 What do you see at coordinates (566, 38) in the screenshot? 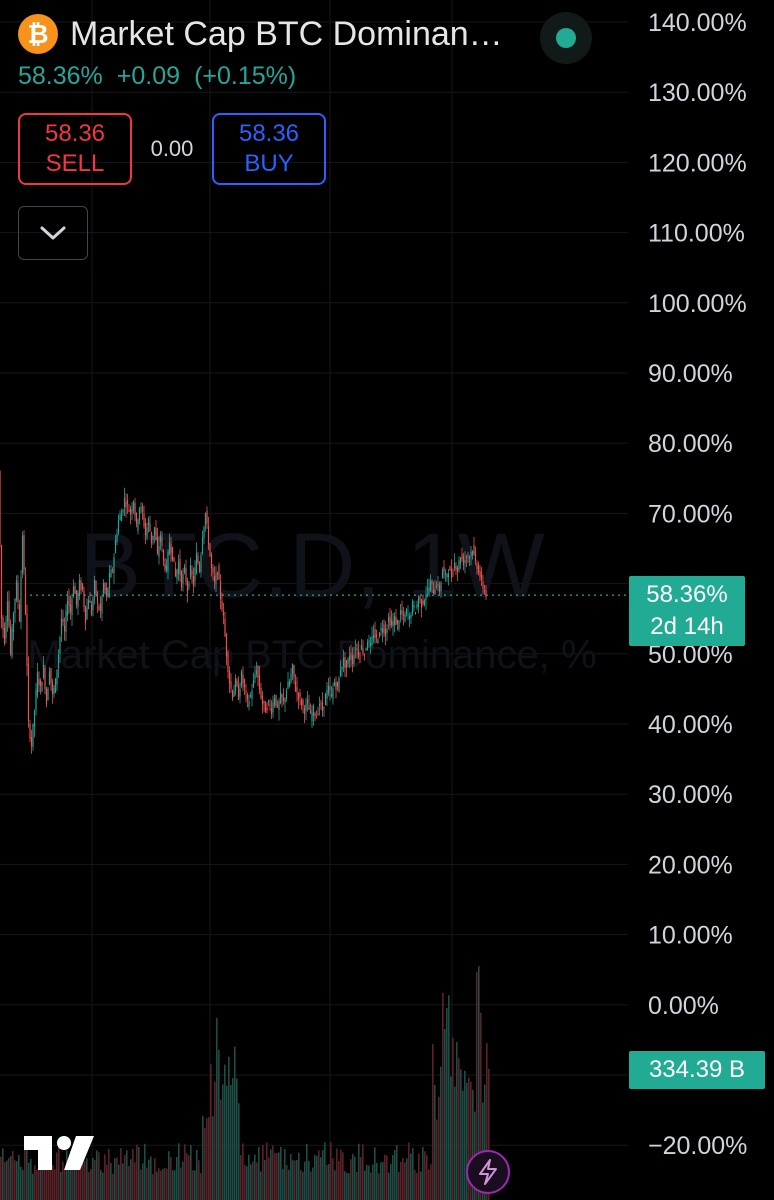
I see `market-status` at bounding box center [566, 38].